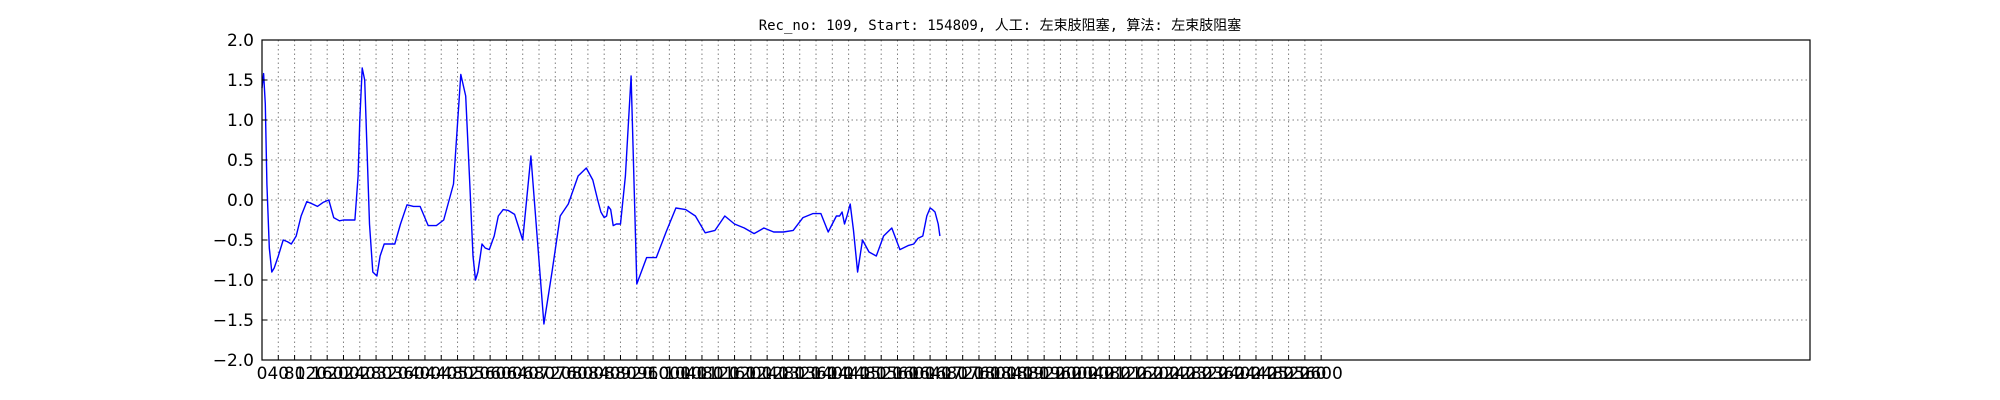 The height and width of the screenshot is (400, 2000). What do you see at coordinates (978, 374) in the screenshot?
I see `x-tick-label: 1760` at bounding box center [978, 374].